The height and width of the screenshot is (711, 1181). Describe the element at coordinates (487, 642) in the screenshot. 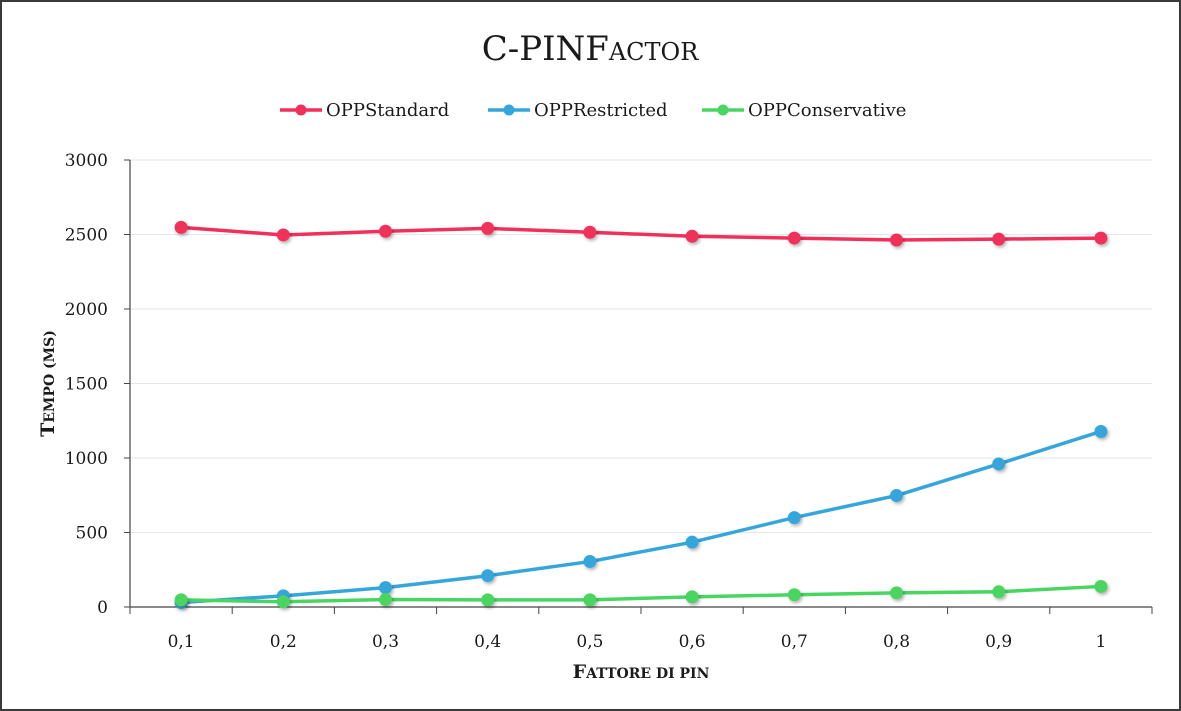

I see `x-tick-label: 0,4` at that location.